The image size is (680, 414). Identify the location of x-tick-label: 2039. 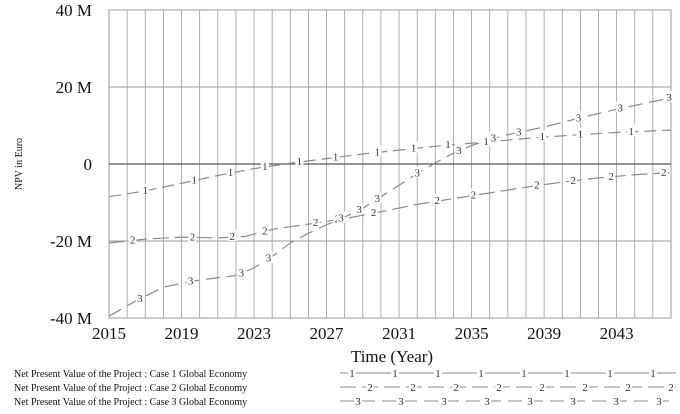
(544, 333).